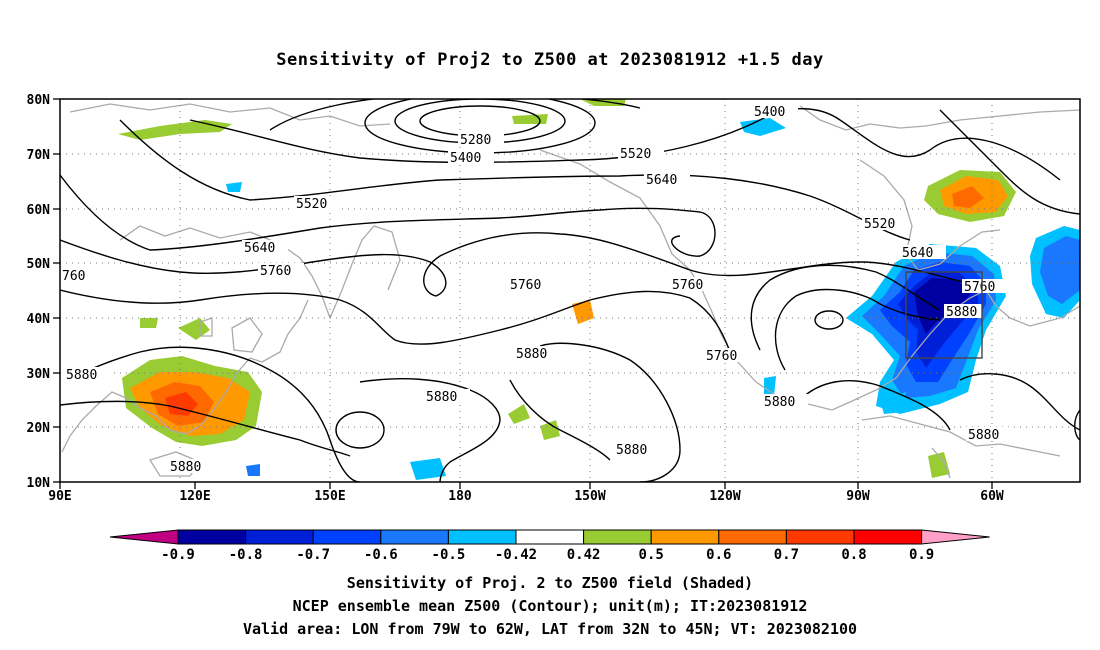 The width and height of the screenshot is (1100, 650). Describe the element at coordinates (516, 555) in the screenshot. I see `colorbar-label: -0.42` at that location.